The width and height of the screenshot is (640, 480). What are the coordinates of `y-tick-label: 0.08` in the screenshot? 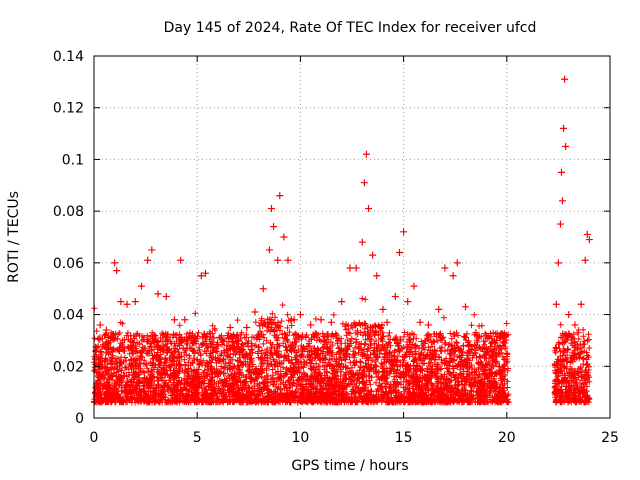 It's located at (68, 212).